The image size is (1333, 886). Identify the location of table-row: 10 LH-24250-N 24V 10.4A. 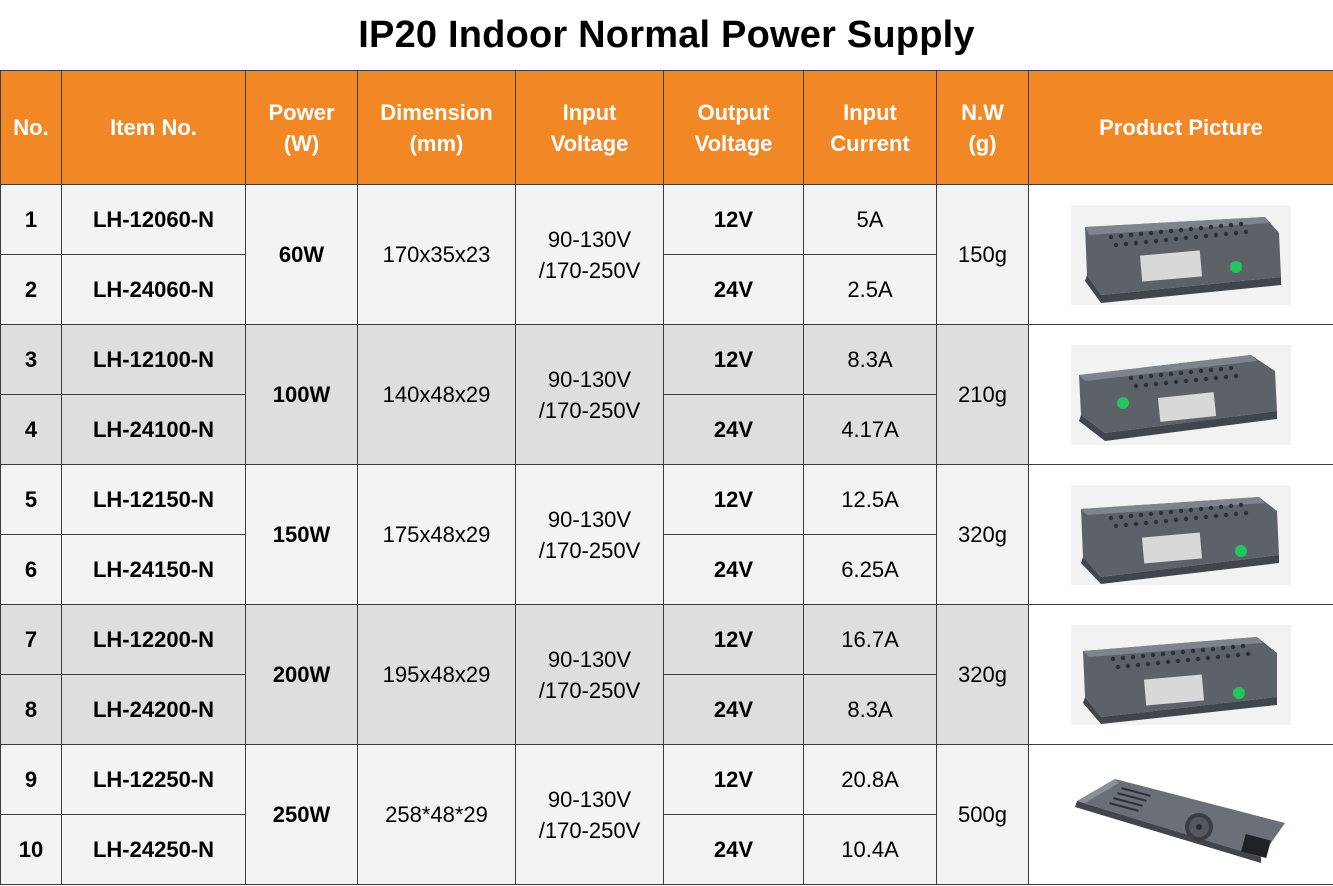
(666, 849).